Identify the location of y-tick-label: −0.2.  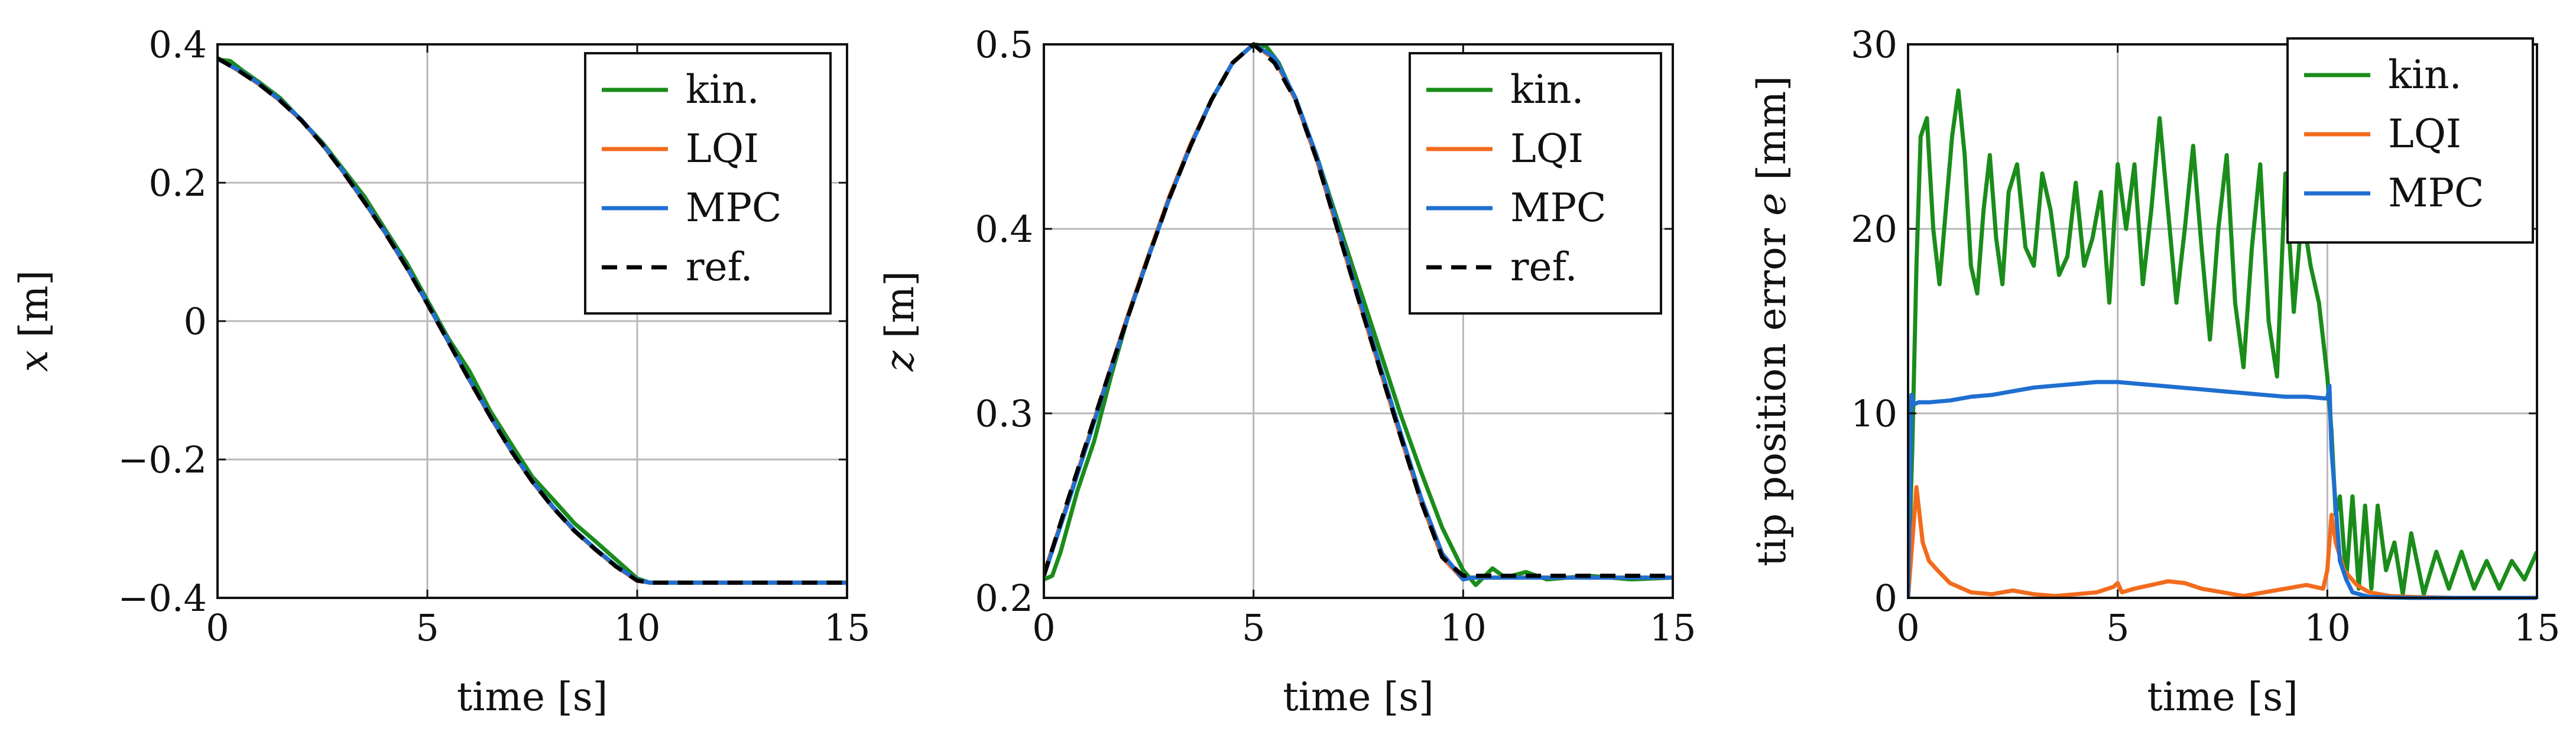
(162, 459).